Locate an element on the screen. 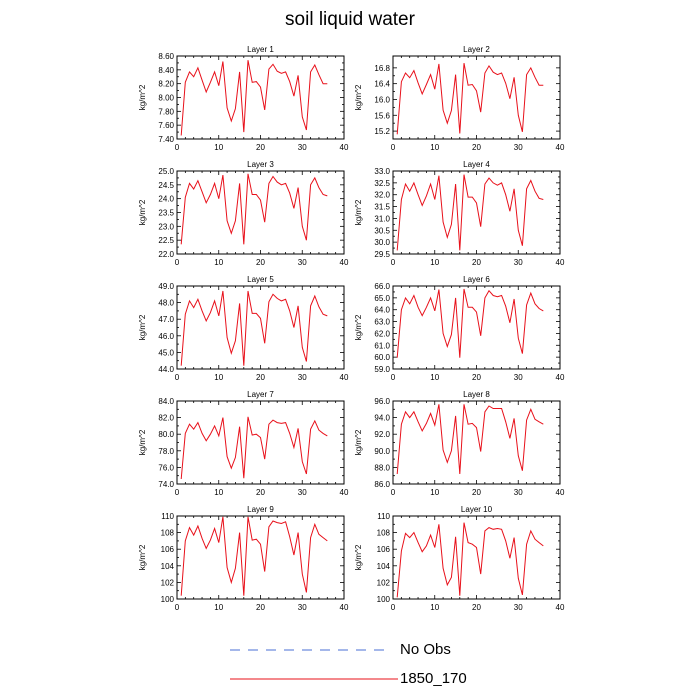 The image size is (700, 700). panel-9: Layer 9 kg/m^2 0 10 20 30 40 100 102 104 106 108 110 is located at coordinates (243, 558).